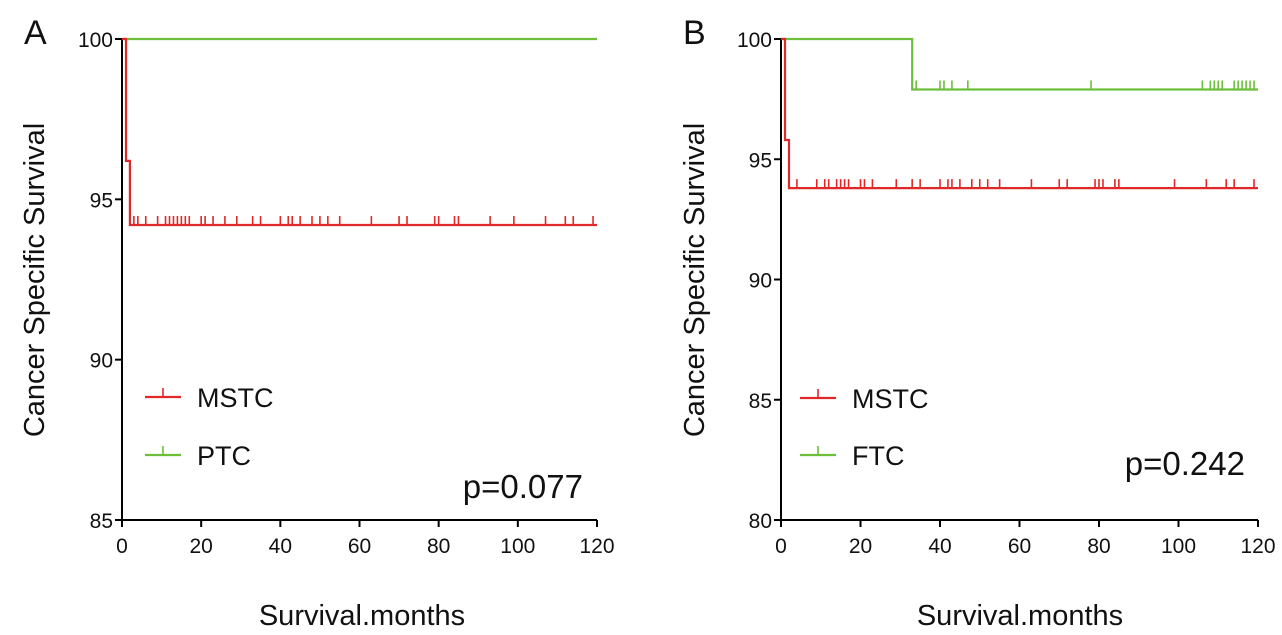  I want to click on panel-letter-b: B, so click(694, 33).